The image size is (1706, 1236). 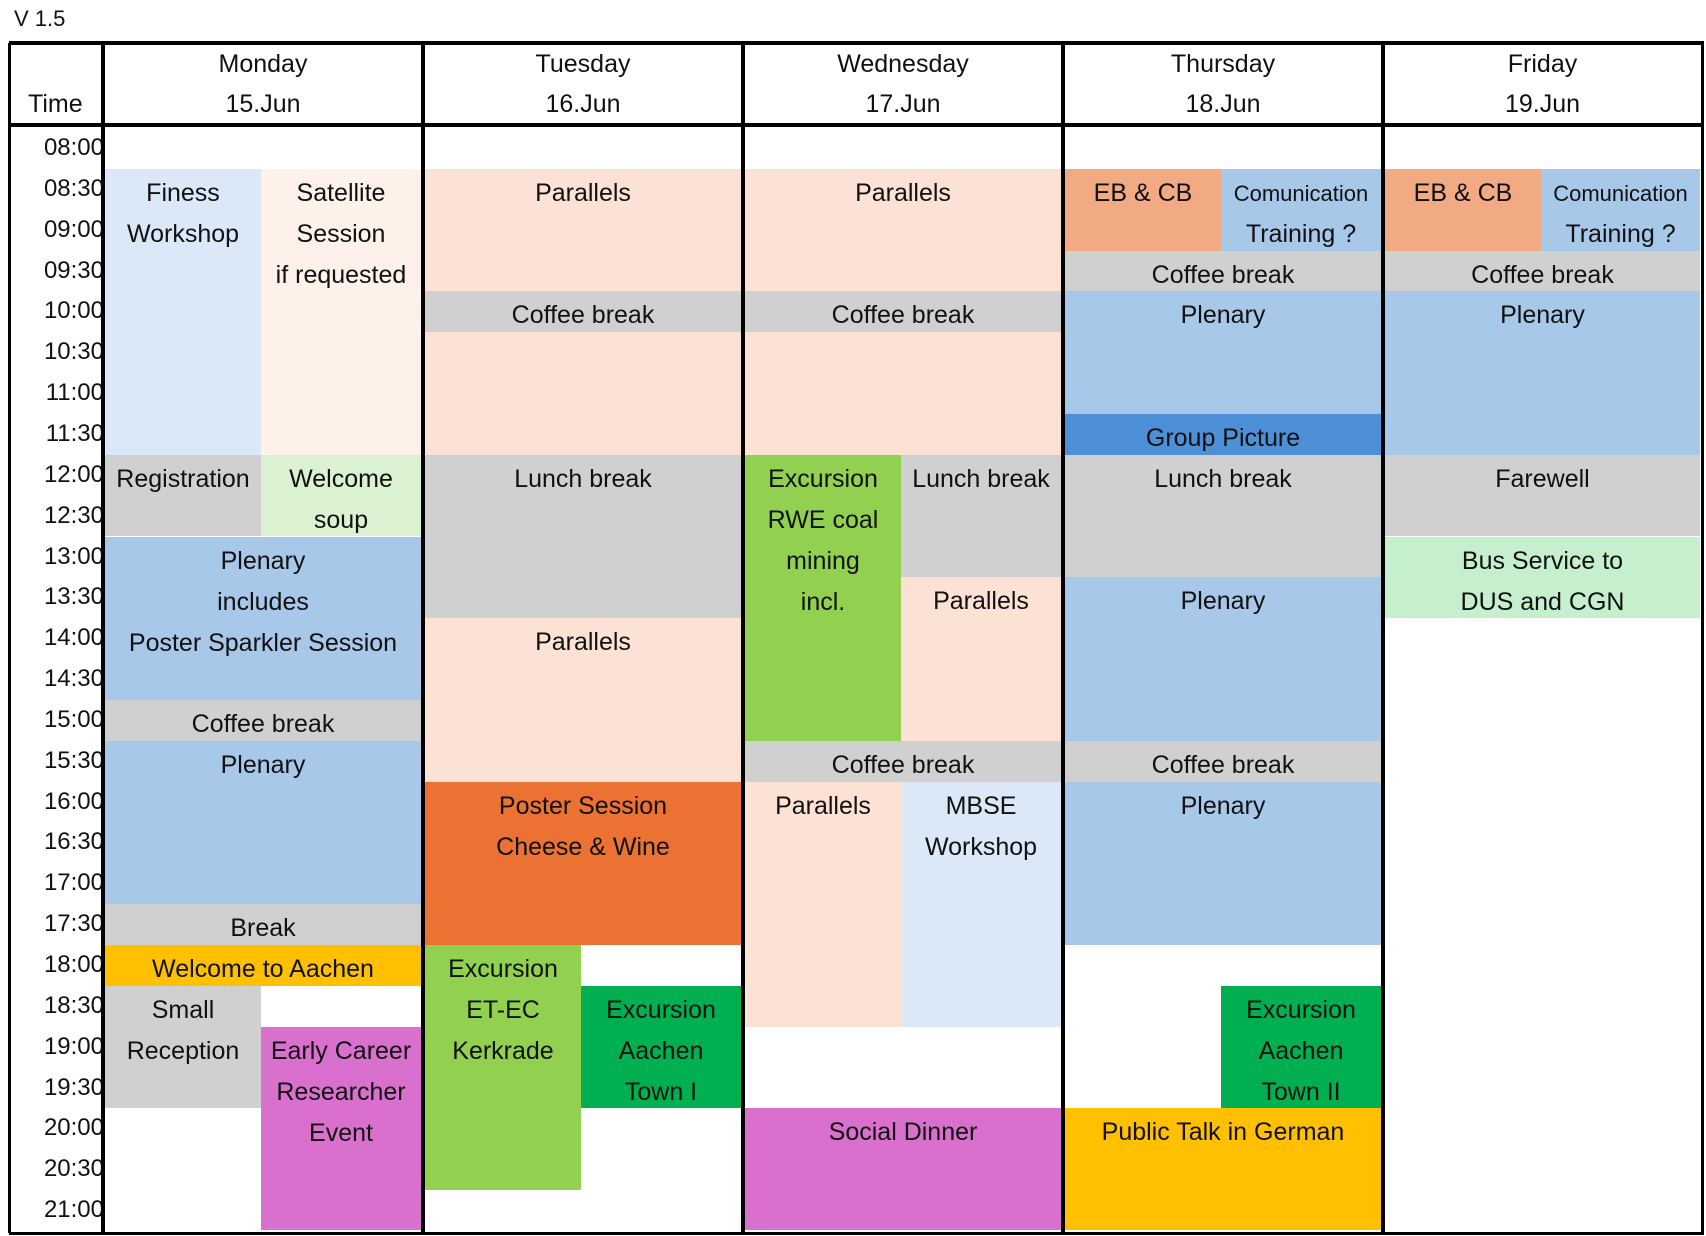 What do you see at coordinates (183, 478) in the screenshot?
I see `event-label: Registration` at bounding box center [183, 478].